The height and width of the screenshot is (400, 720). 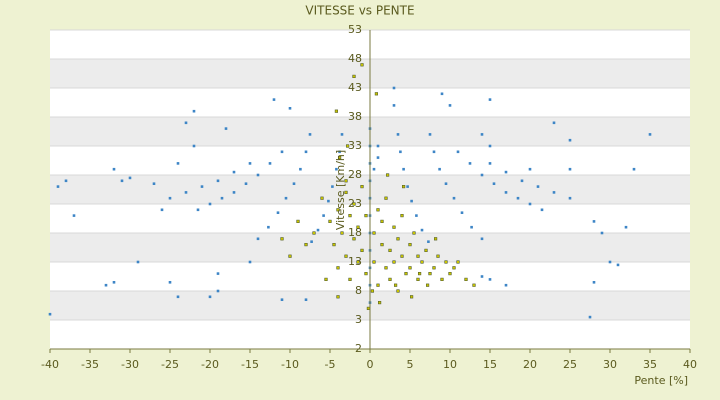 I want to click on x-tick-label: 25, so click(x=570, y=364).